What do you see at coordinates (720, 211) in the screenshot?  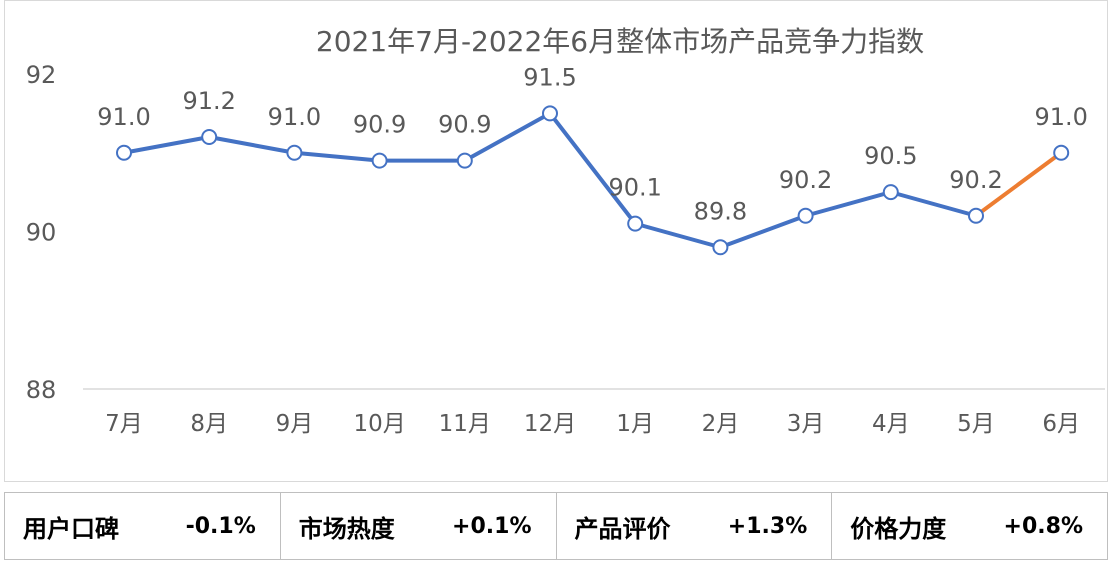 I see `data-label: 89.8` at bounding box center [720, 211].